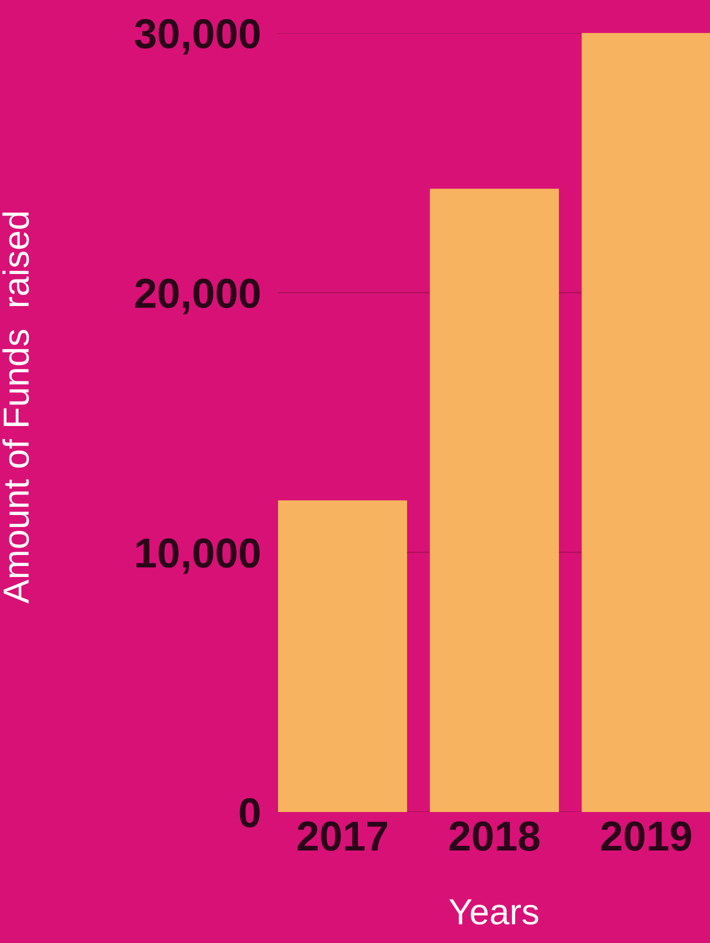 The image size is (710, 943). Describe the element at coordinates (250, 813) in the screenshot. I see `y-tick-label: 0` at that location.